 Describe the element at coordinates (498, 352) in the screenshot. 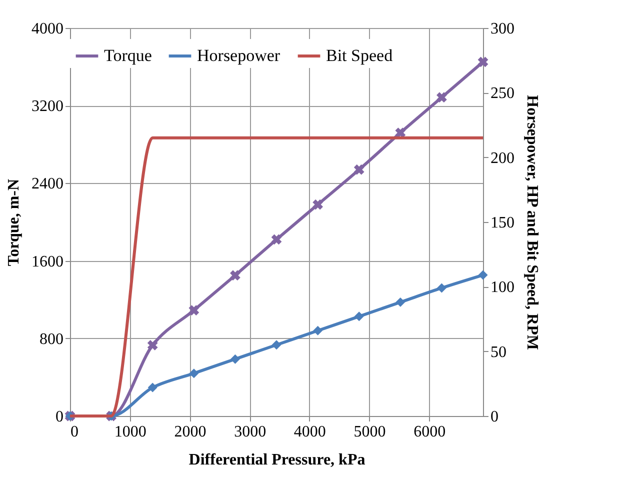

I see `y2-tick-label: 50` at that location.